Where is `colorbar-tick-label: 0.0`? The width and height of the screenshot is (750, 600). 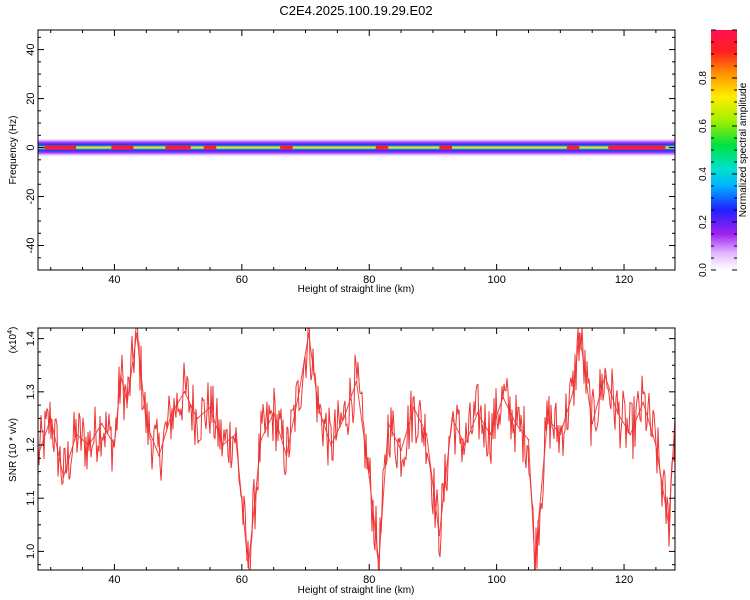
colorbar-tick-label: 0.0 is located at coordinates (703, 270).